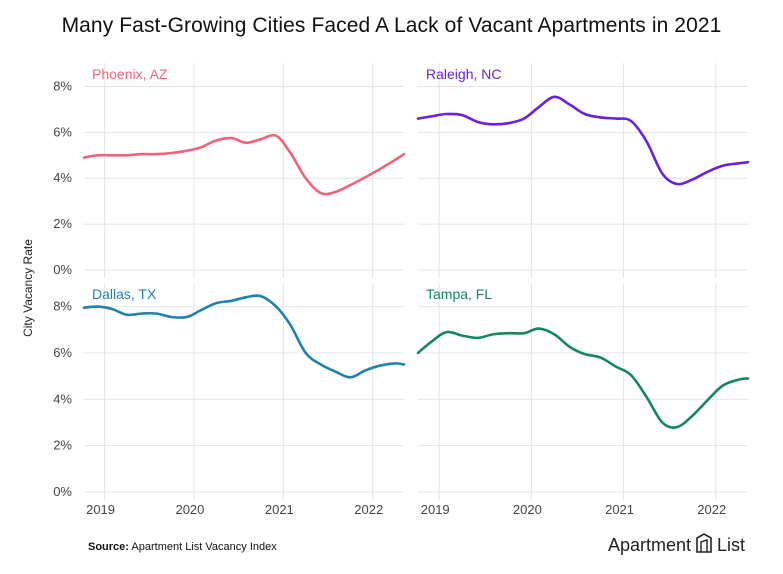 The image size is (783, 574). Describe the element at coordinates (204, 547) in the screenshot. I see `source-text: Apartment List Vacancy Index` at that location.